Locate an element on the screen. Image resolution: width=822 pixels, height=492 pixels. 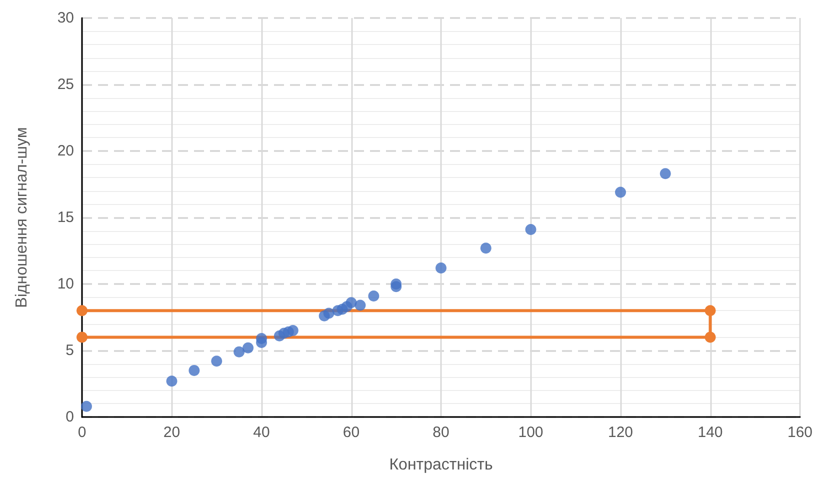
y-tick-label: 0 is located at coordinates (70, 417).